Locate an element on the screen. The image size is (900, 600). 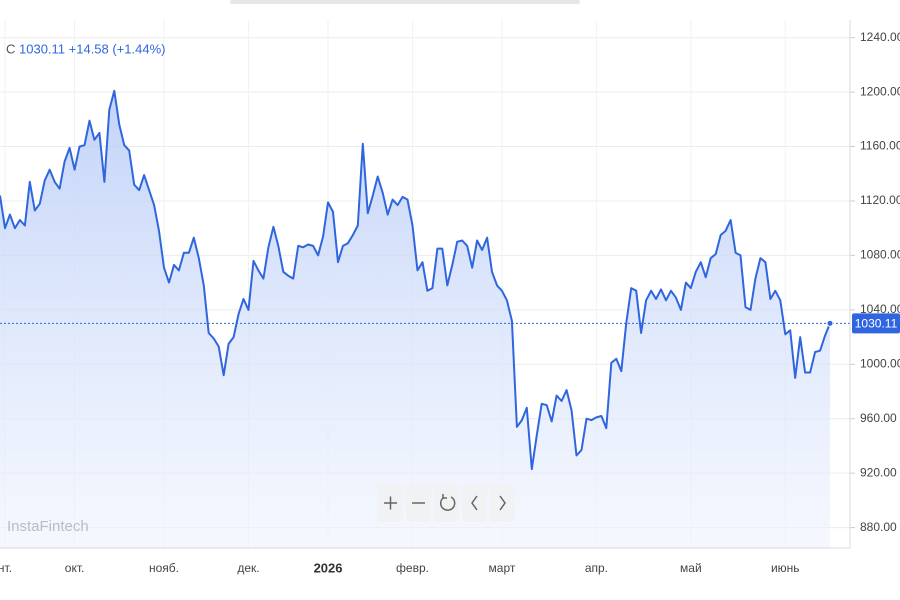
x-tick-label: май is located at coordinates (691, 568).